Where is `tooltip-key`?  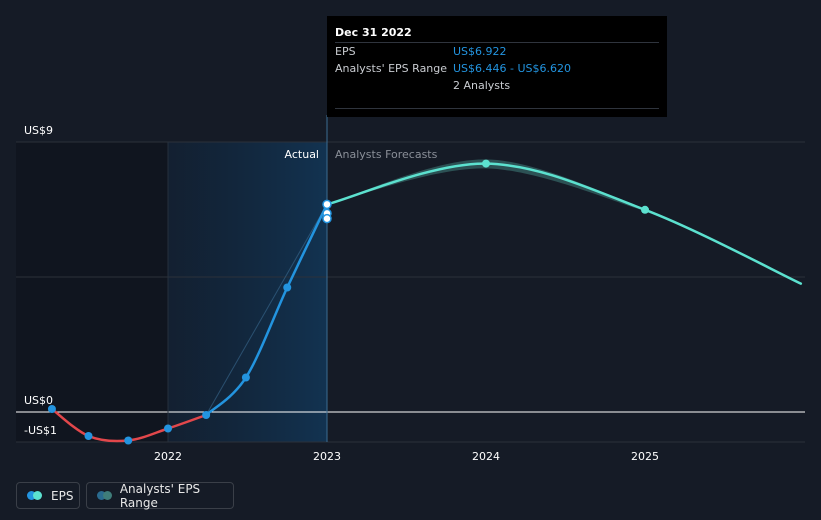 tooltip-key is located at coordinates (394, 85).